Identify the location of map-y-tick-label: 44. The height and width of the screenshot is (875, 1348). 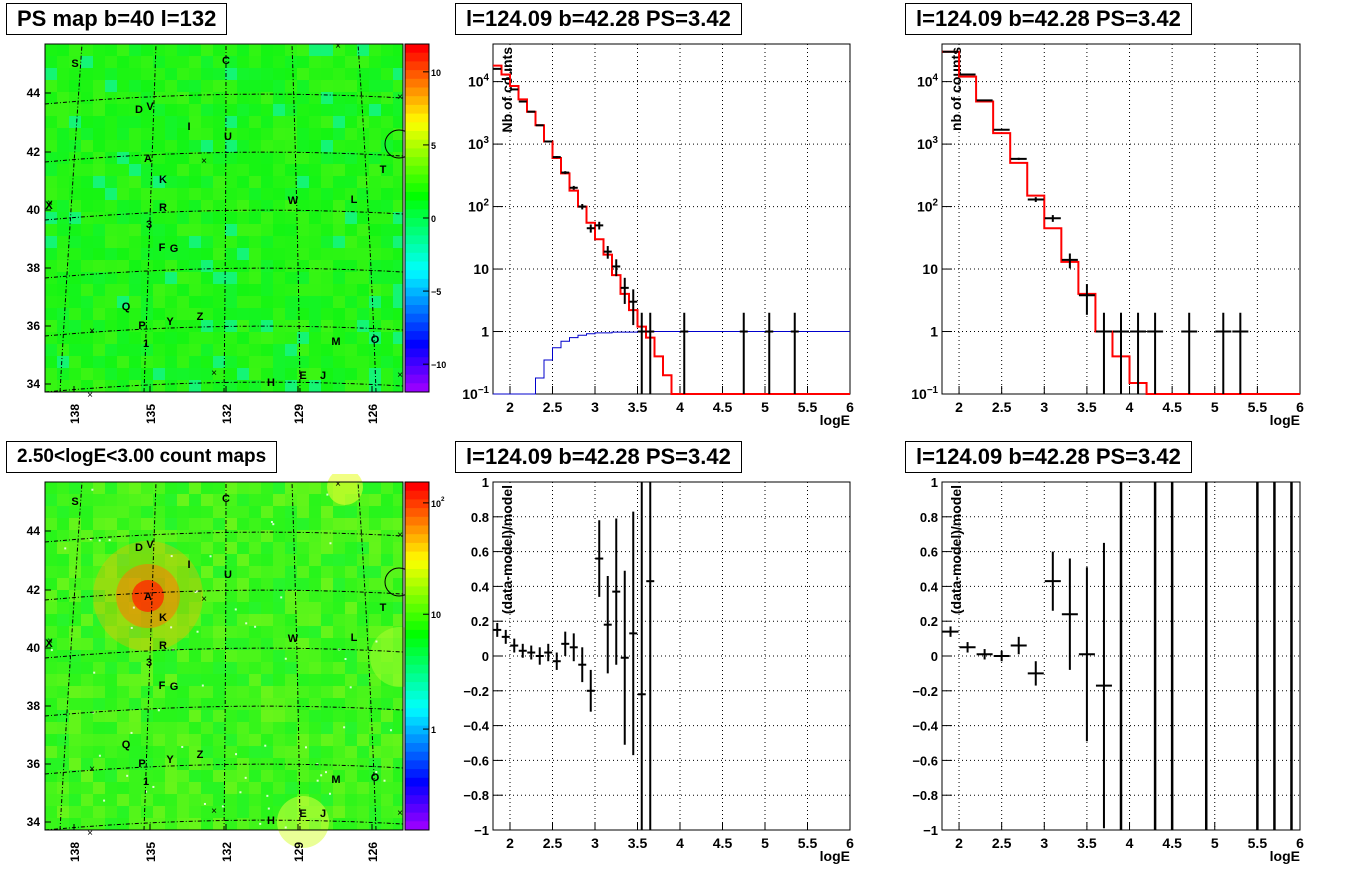
(34, 93).